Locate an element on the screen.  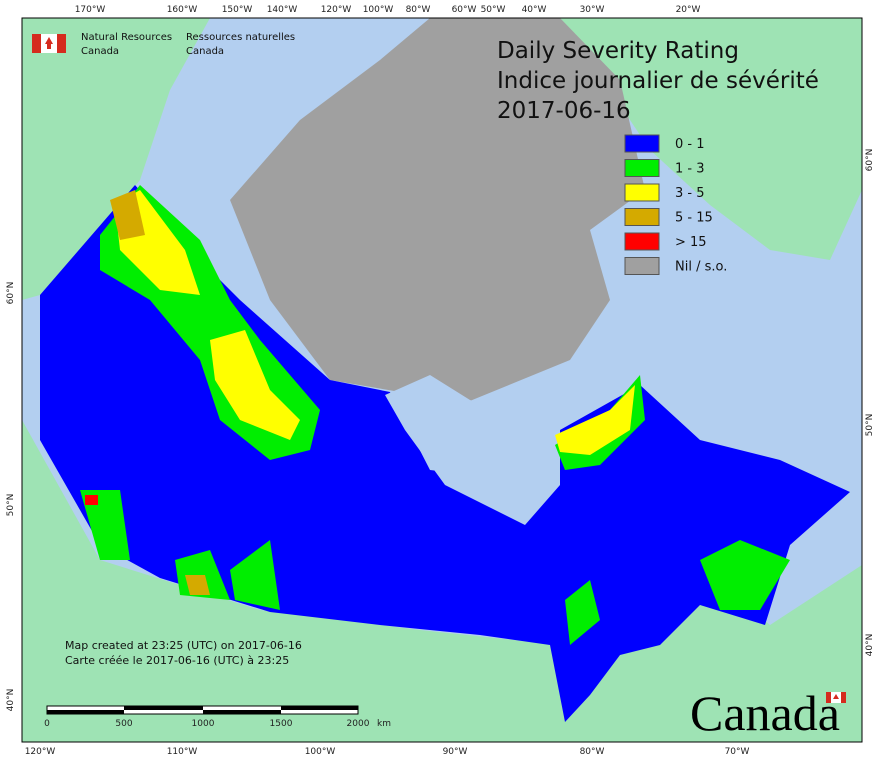
graticule-label: 140°W is located at coordinates (282, 10).